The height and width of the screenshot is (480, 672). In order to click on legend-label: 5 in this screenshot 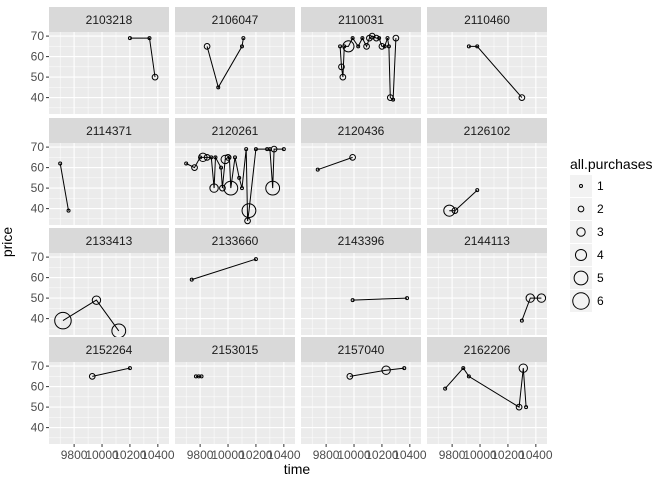, I will do `click(600, 278)`.